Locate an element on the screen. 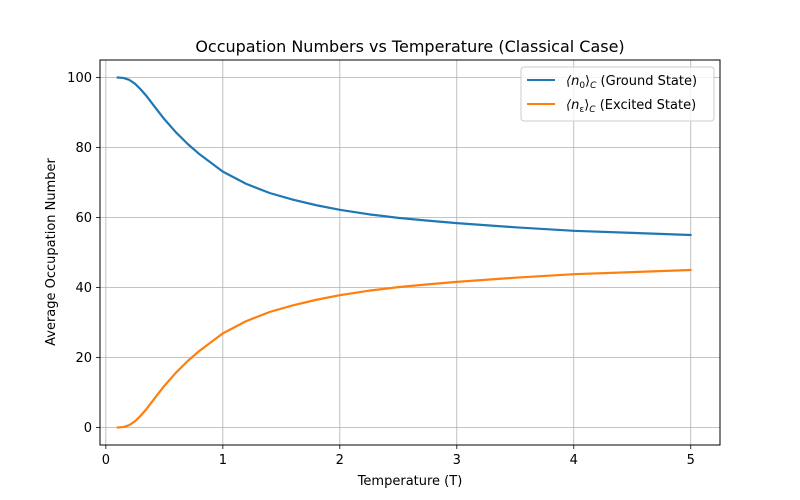 This screenshot has height=500, width=800. legend-entry-ground-state: ⟨n0⟩C (Ground State) is located at coordinates (612, 82).